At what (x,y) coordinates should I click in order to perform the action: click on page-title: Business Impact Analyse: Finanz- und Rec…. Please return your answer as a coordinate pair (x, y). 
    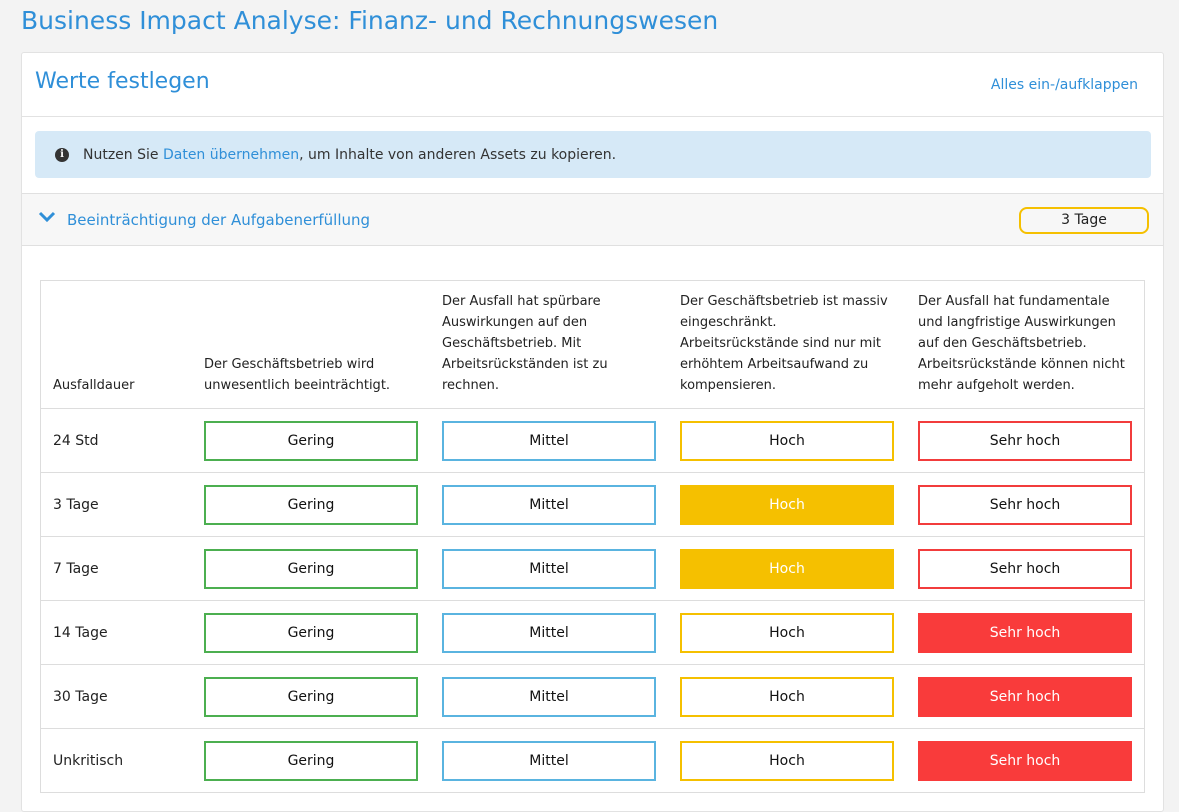
    Looking at the image, I should click on (370, 20).